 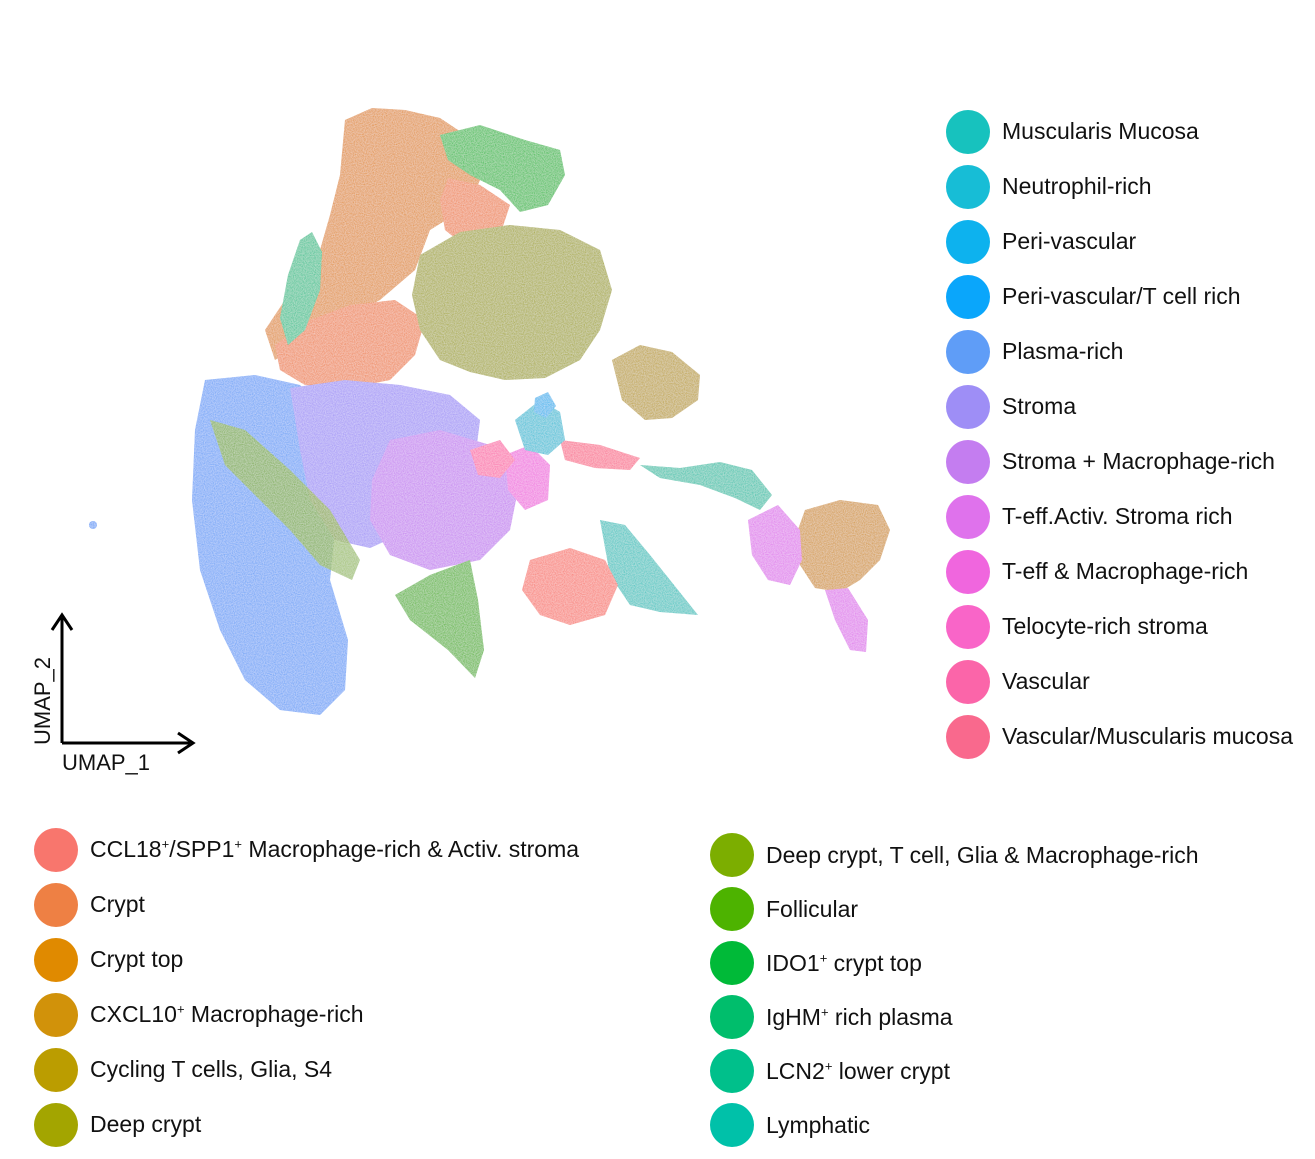 What do you see at coordinates (775, 545) in the screenshot?
I see `cluster-t-eff-activ` at bounding box center [775, 545].